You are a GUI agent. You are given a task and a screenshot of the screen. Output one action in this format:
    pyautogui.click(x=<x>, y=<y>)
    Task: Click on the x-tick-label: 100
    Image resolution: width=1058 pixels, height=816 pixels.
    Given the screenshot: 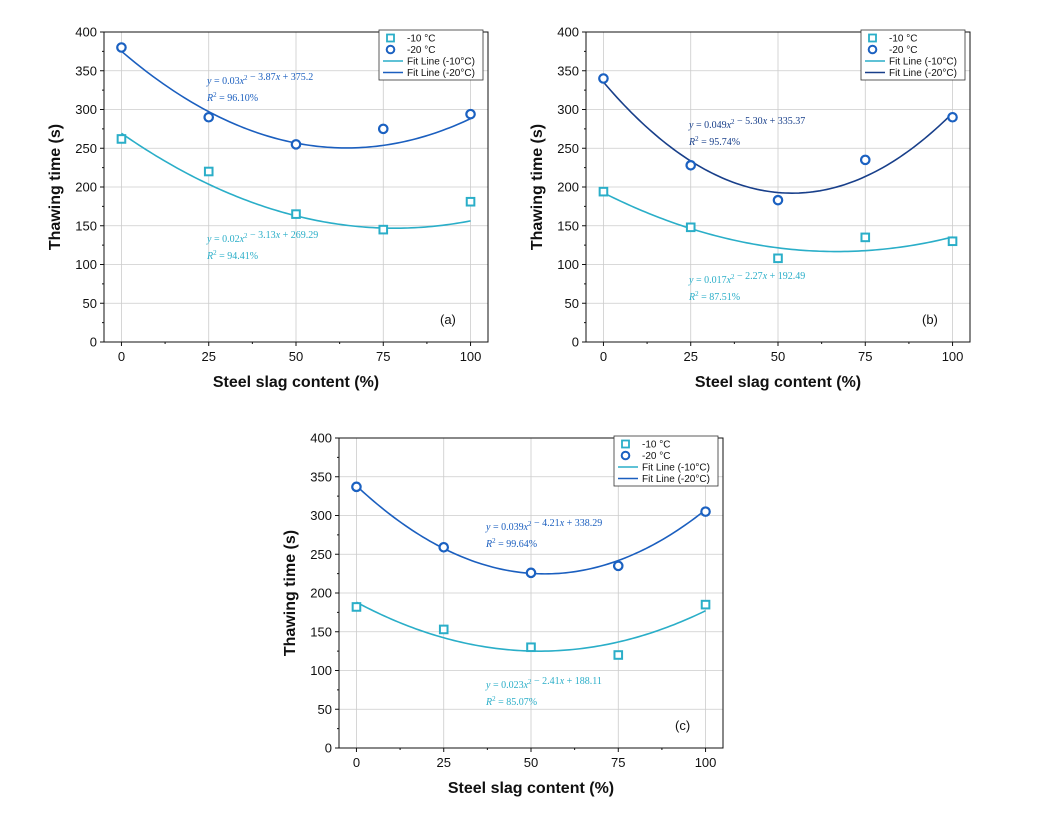 What is the action you would take?
    pyautogui.click(x=471, y=356)
    